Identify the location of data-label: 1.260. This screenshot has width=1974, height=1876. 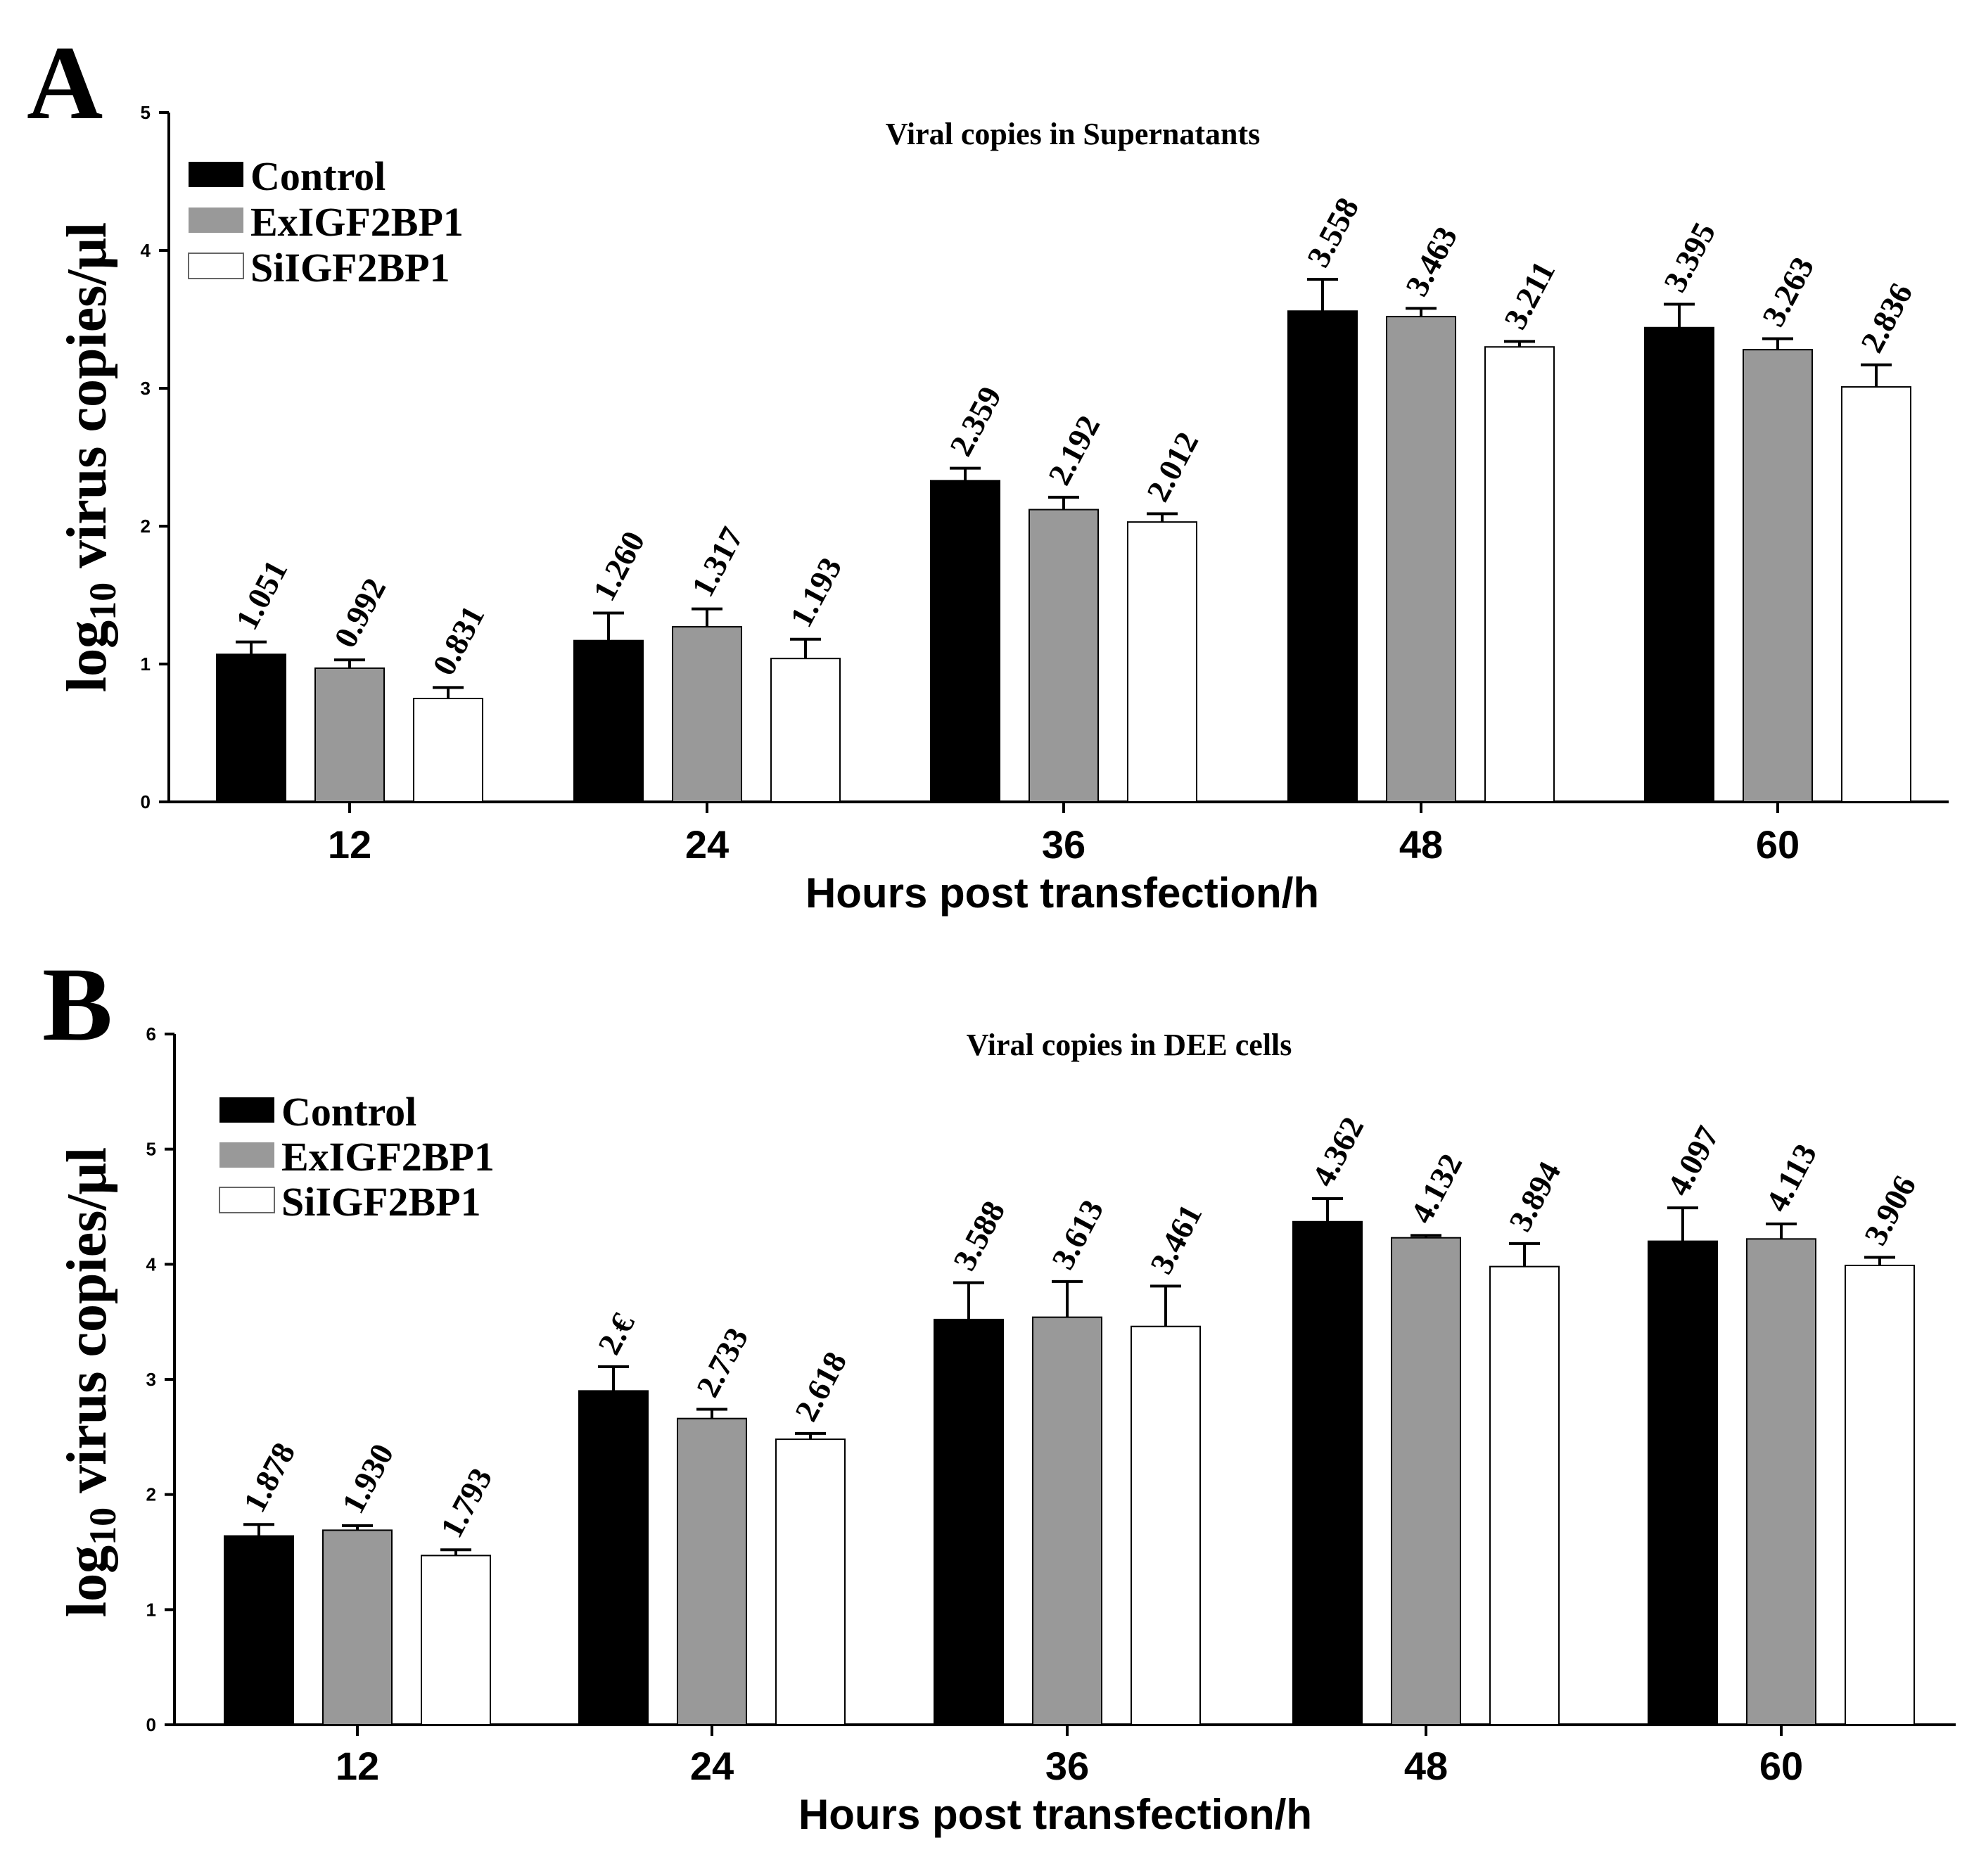
(619, 565).